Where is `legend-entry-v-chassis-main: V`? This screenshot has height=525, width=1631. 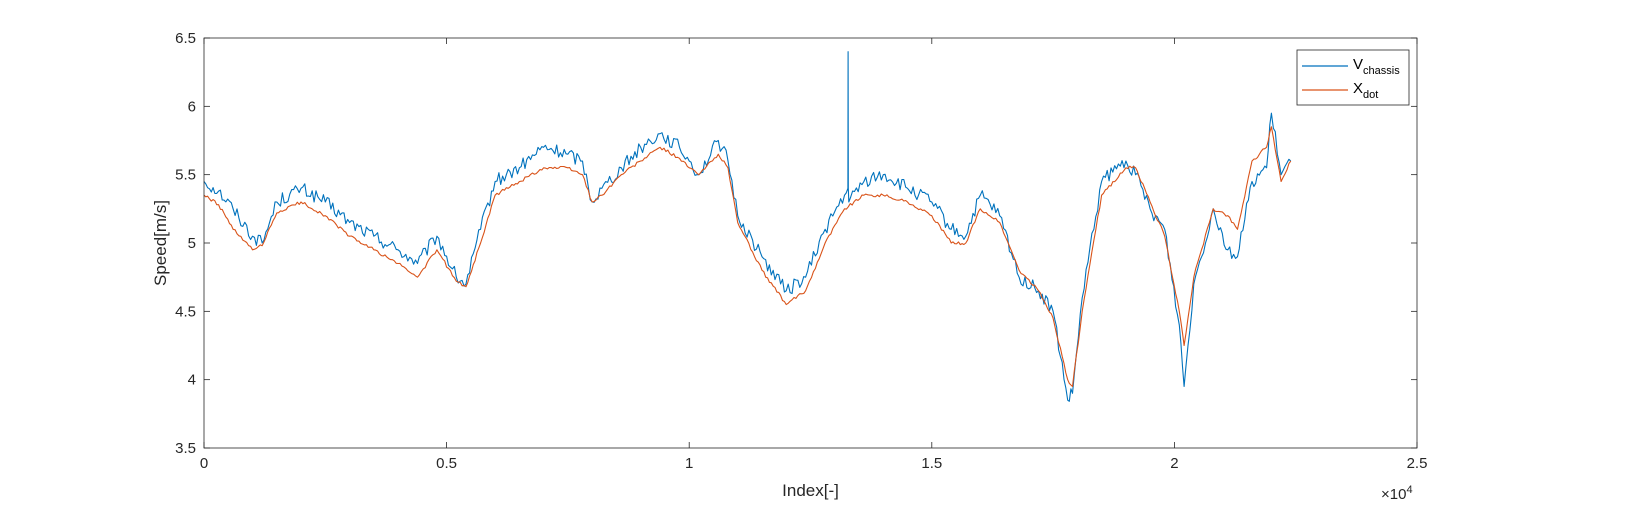
legend-entry-v-chassis-main: V is located at coordinates (1358, 64).